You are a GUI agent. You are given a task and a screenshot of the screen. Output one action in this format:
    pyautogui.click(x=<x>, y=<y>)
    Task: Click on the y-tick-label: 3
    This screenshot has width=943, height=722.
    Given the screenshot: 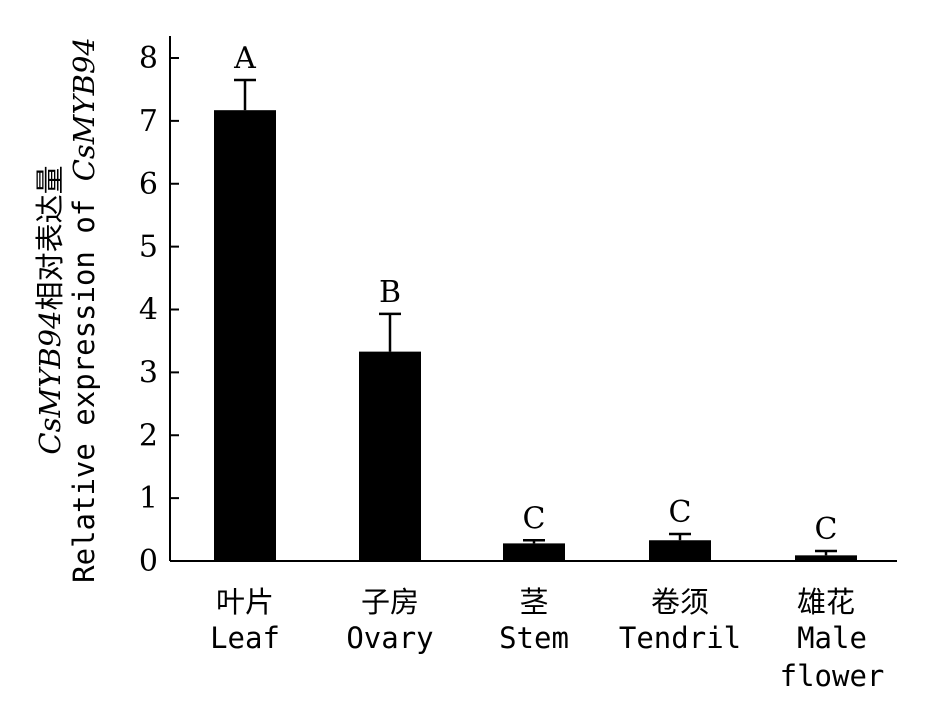 What is the action you would take?
    pyautogui.click(x=148, y=372)
    